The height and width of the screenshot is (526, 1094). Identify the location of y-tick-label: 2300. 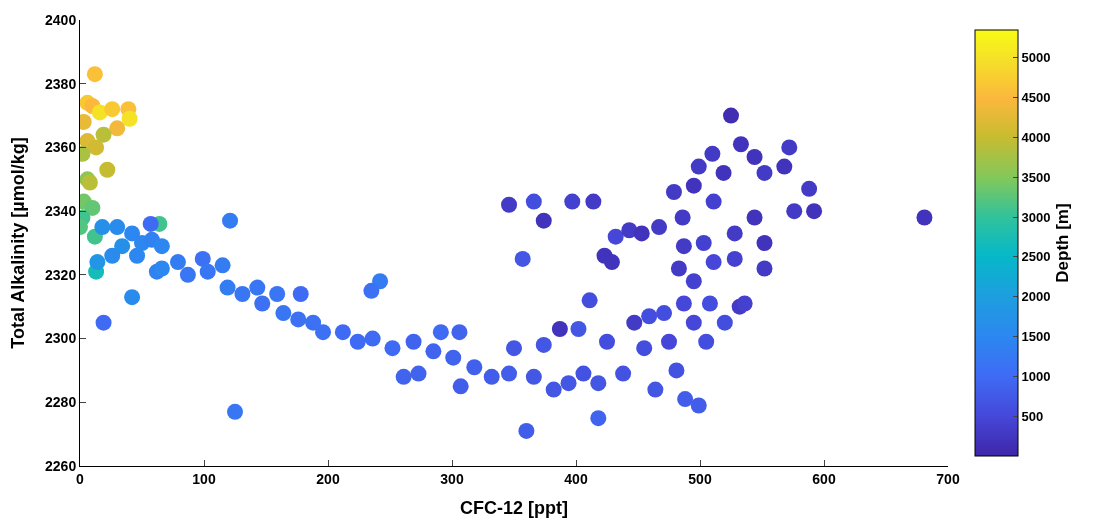
(61, 338).